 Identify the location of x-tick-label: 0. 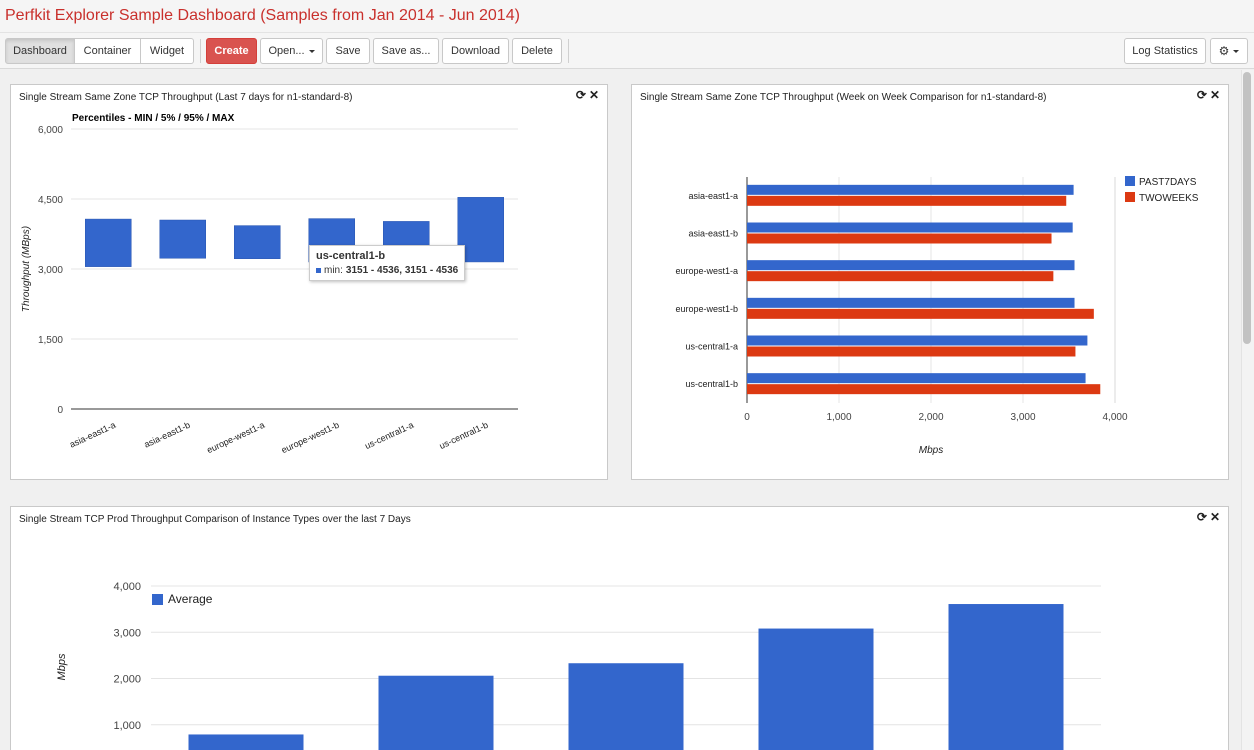
(747, 417).